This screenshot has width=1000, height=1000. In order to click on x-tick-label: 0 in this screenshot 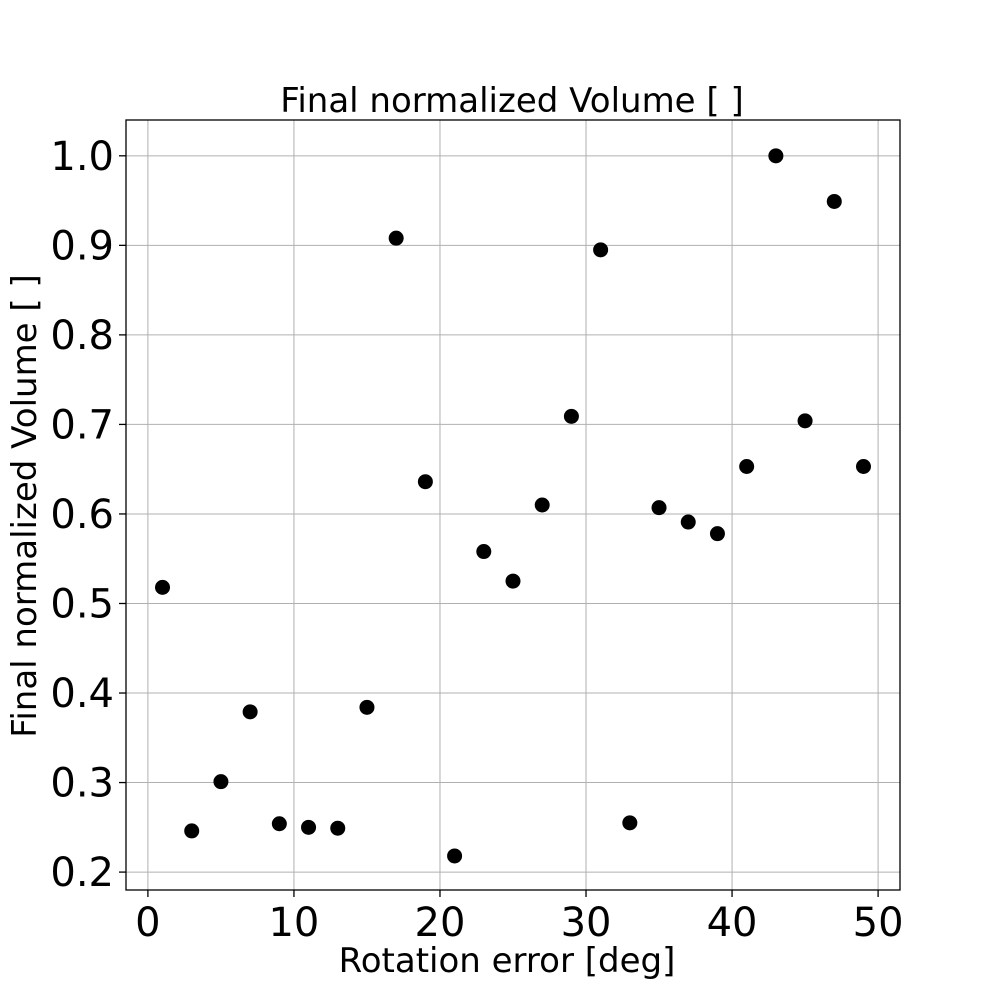, I will do `click(147, 923)`.